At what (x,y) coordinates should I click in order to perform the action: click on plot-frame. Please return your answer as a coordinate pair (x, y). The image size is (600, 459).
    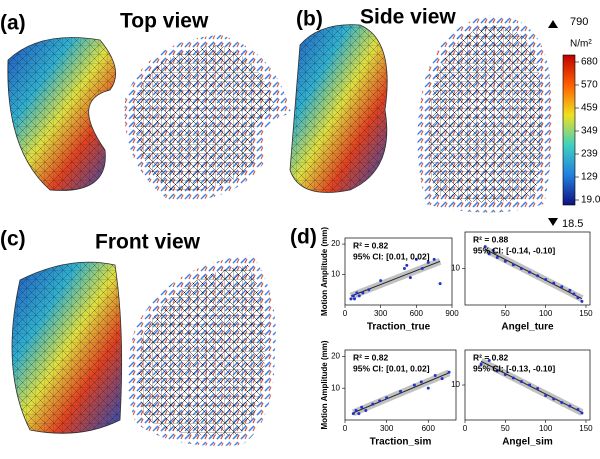
    Looking at the image, I should click on (400, 385).